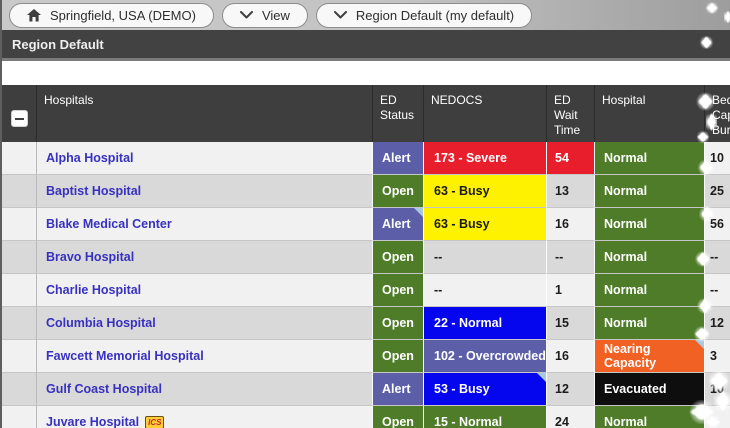 This screenshot has width=730, height=428. What do you see at coordinates (558, 290) in the screenshot?
I see `ed-wait-time-cell-value: 1` at bounding box center [558, 290].